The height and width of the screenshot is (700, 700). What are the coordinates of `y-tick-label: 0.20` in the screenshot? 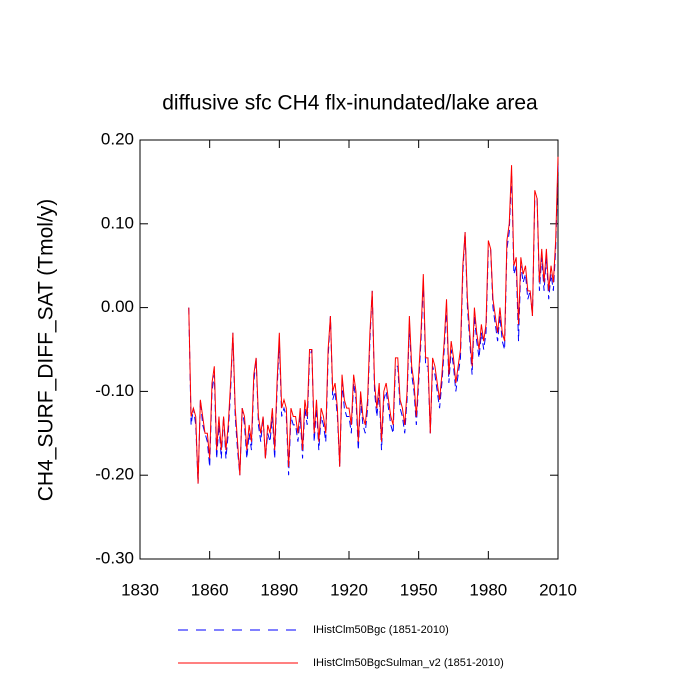 It's located at (117, 138).